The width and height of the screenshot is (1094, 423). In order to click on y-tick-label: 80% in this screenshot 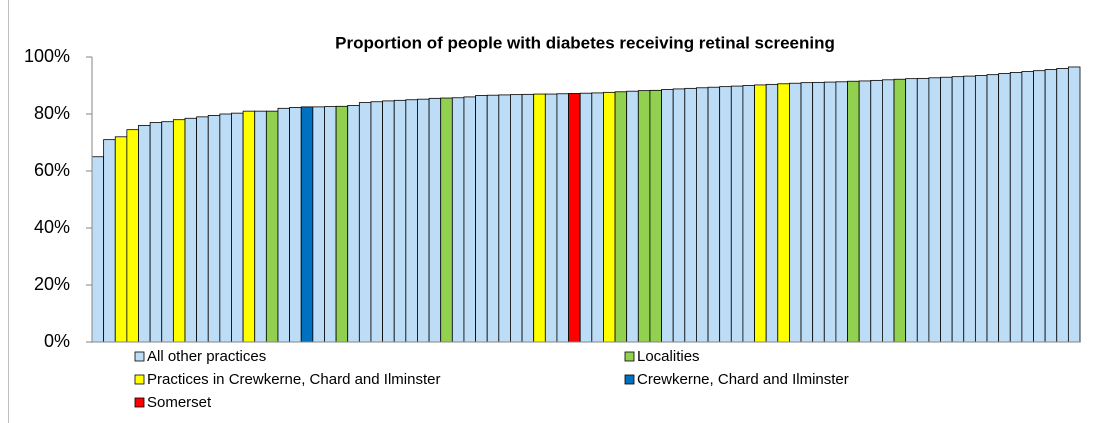, I will do `click(52, 113)`.